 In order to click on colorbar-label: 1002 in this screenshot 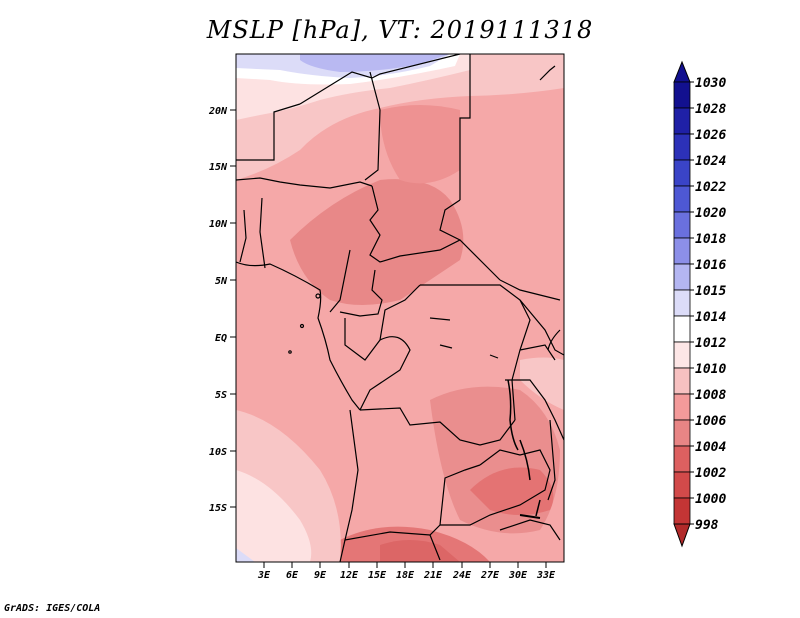, I will do `click(710, 473)`.